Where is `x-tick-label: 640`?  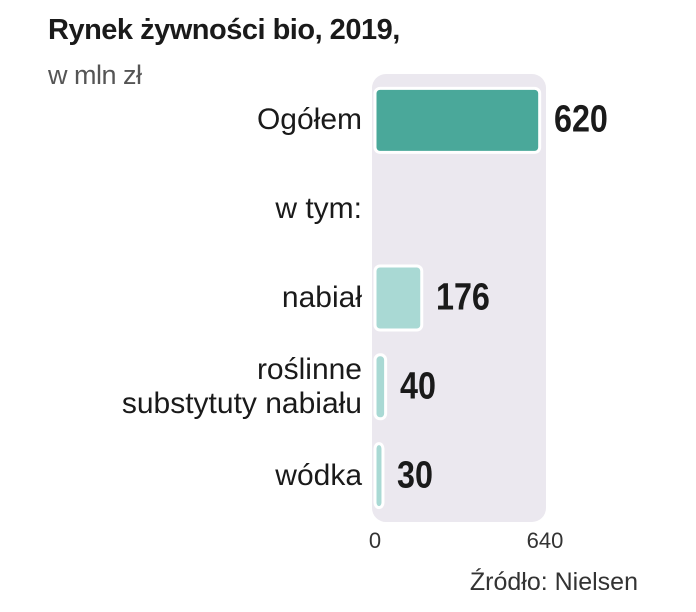 x-tick-label: 640 is located at coordinates (545, 540).